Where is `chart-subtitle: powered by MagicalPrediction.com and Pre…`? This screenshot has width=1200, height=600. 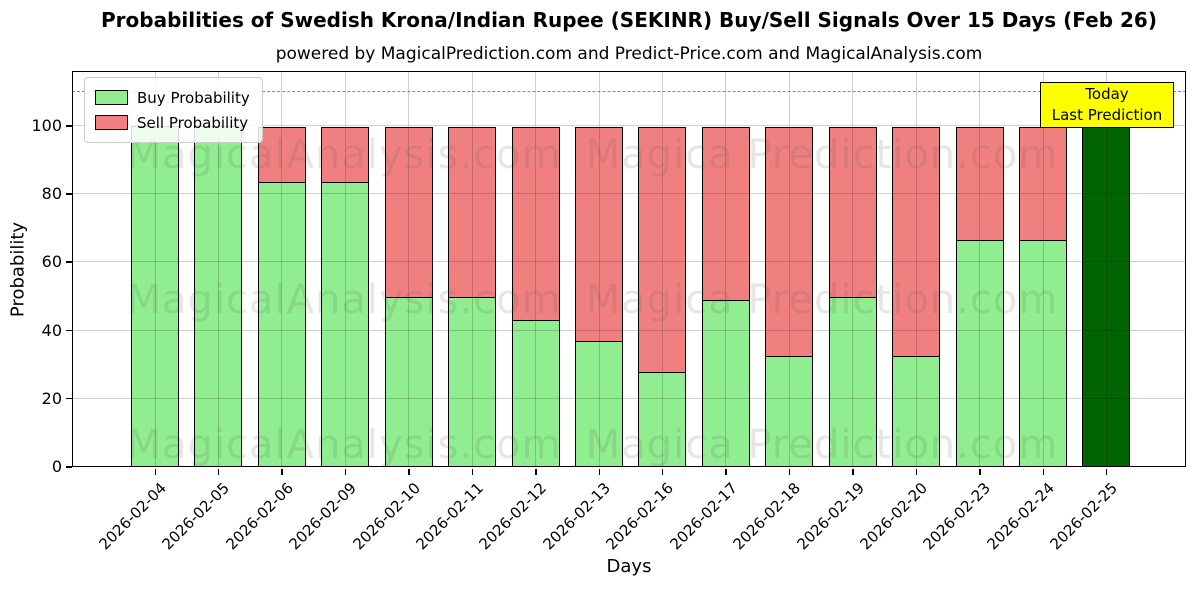
chart-subtitle: powered by MagicalPrediction.com and Pre… is located at coordinates (629, 54).